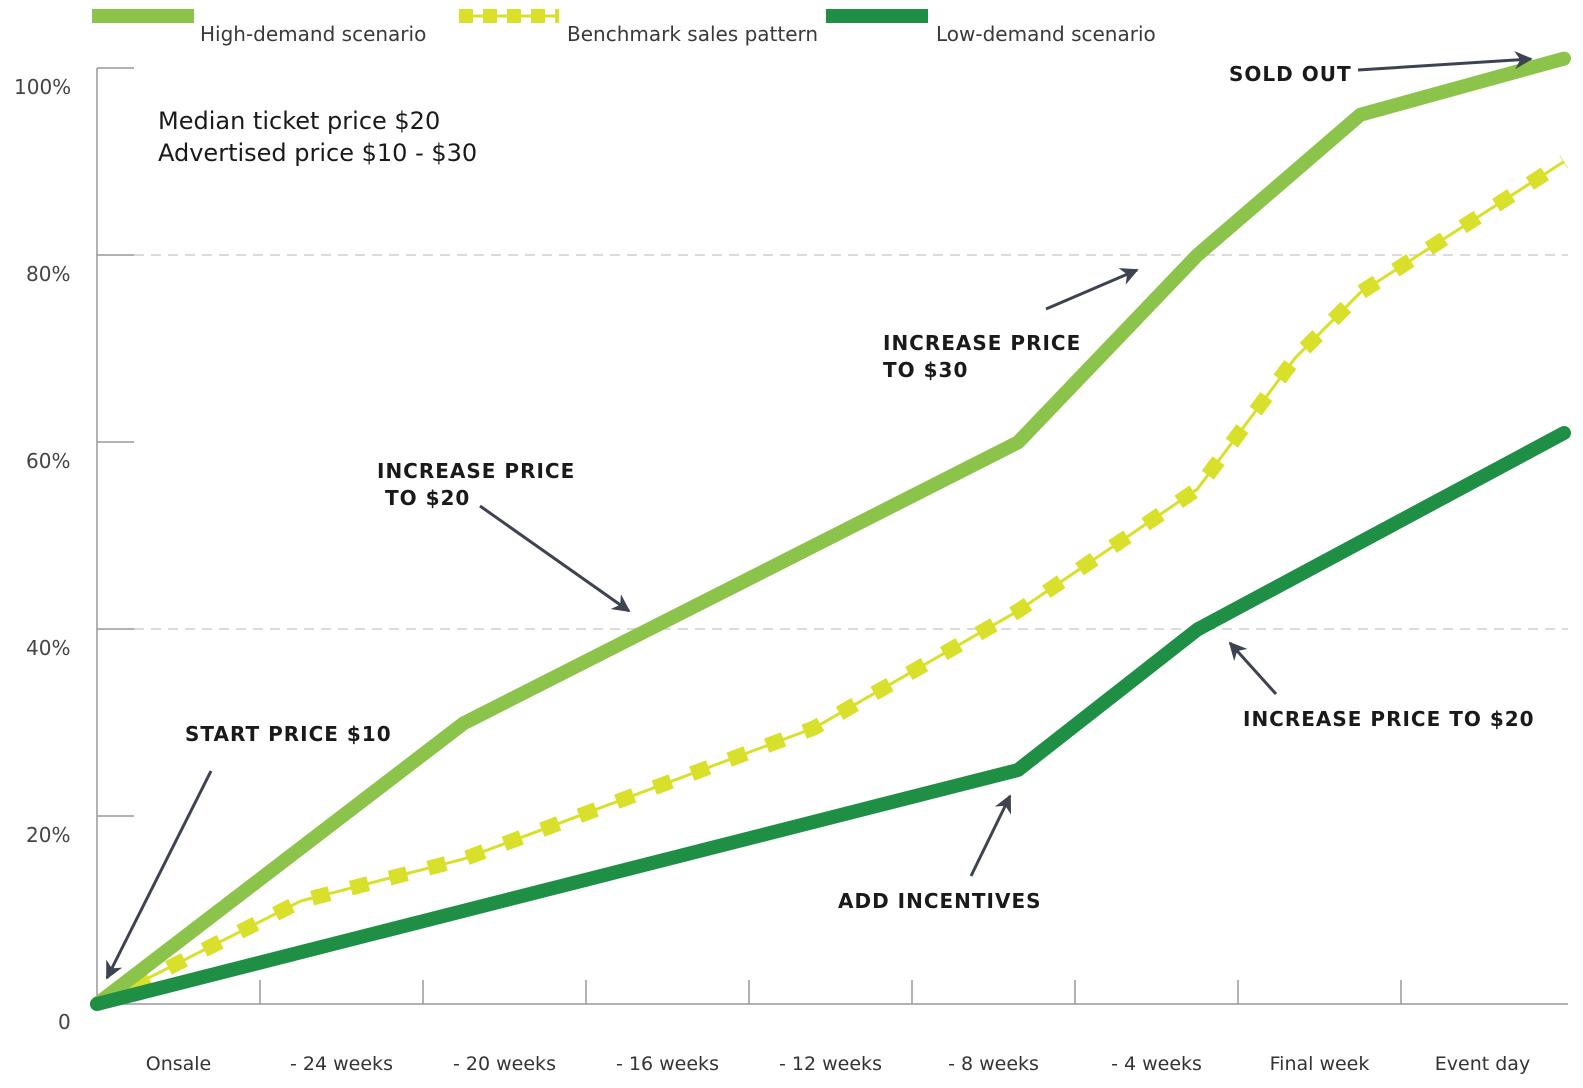 This screenshot has height=1088, width=1583. Describe the element at coordinates (1381, 686) in the screenshot. I see `annotation-increase-20-low: INCREASE PRICE TO $20` at that location.